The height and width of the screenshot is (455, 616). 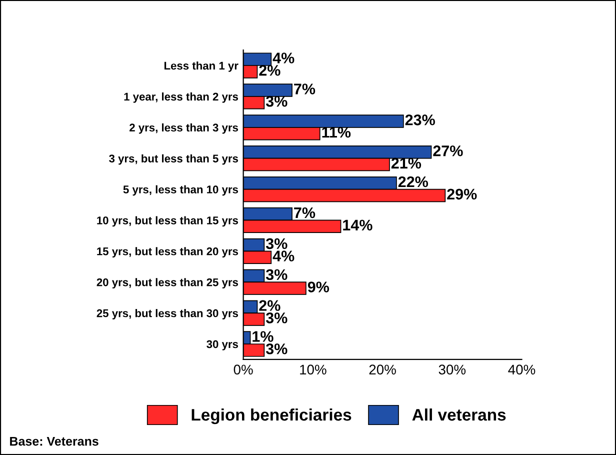 What do you see at coordinates (181, 97) in the screenshot?
I see `y-tick-label: 1 year, less than 2 yrs` at bounding box center [181, 97].